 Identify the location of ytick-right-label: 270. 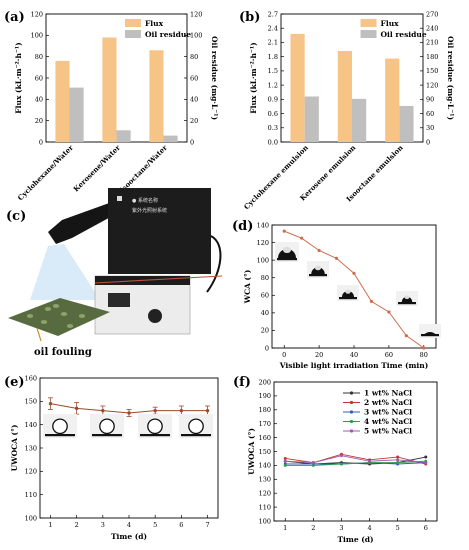
(432, 14).